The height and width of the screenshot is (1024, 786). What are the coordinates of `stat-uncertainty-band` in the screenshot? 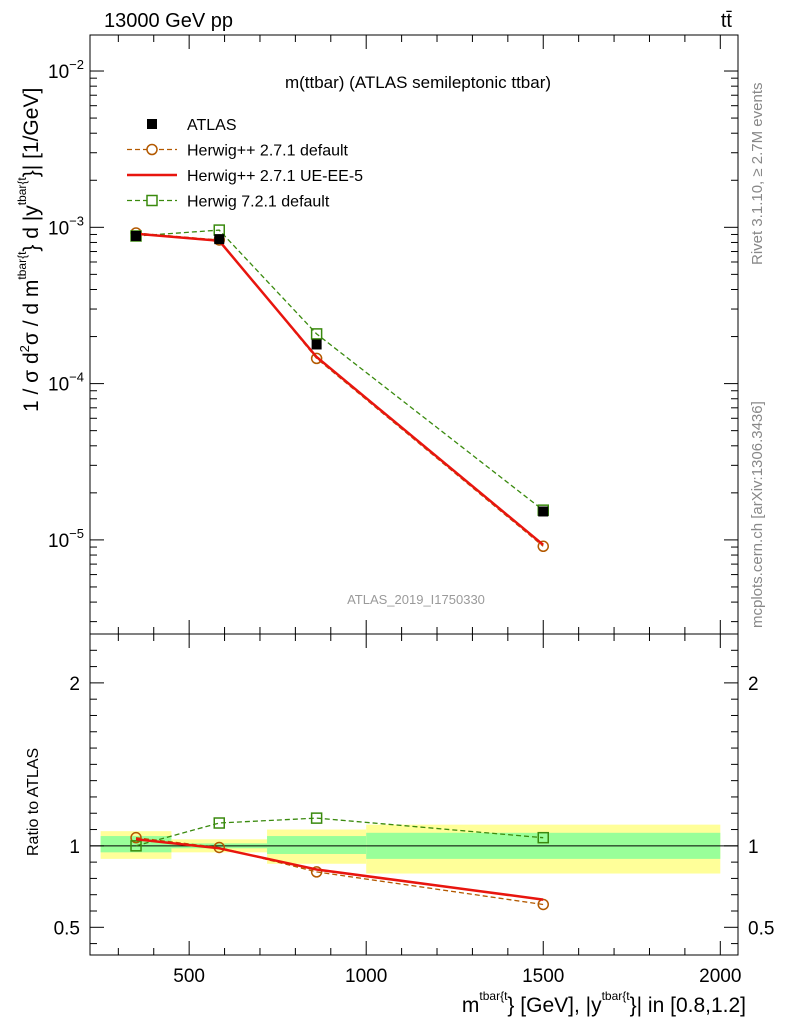 It's located at (317, 845).